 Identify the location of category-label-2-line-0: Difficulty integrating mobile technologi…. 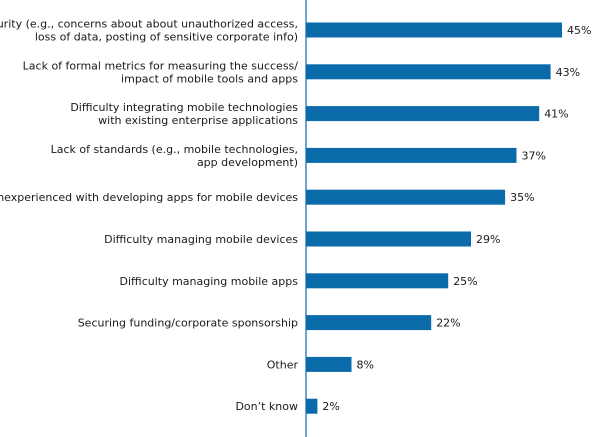
(184, 107).